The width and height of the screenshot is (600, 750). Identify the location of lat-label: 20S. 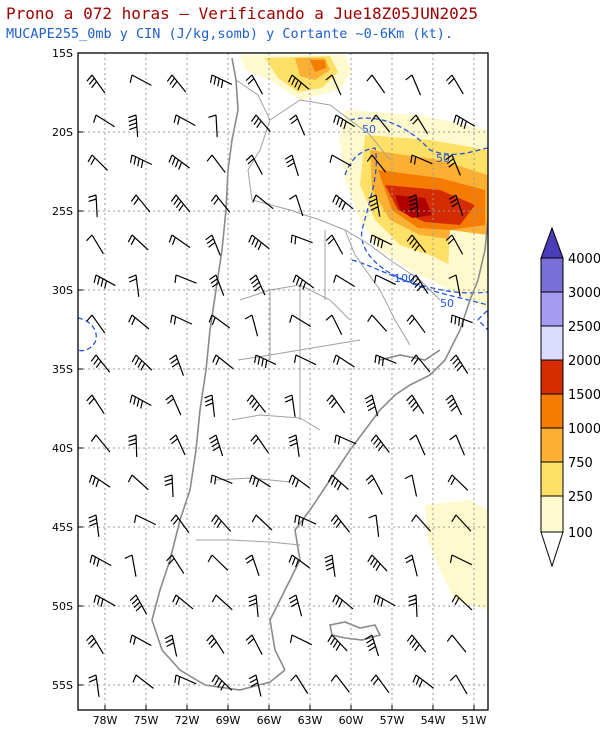
(62, 132).